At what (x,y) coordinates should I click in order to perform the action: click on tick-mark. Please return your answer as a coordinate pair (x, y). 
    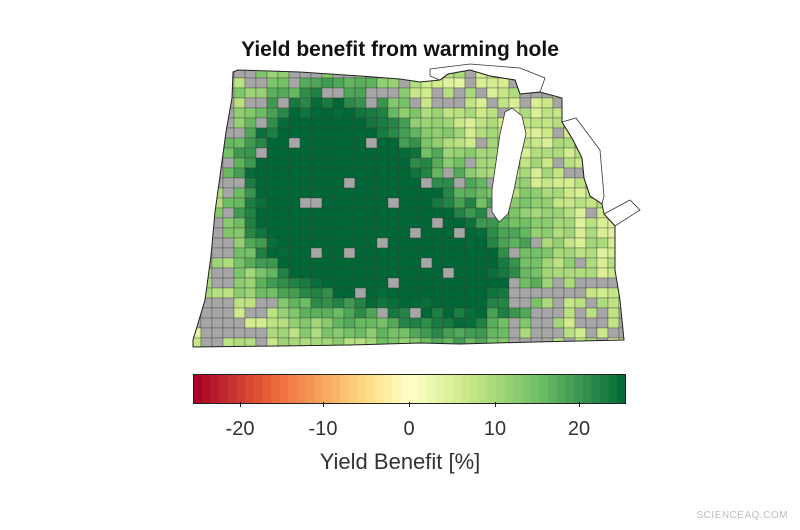
    Looking at the image, I should click on (240, 404).